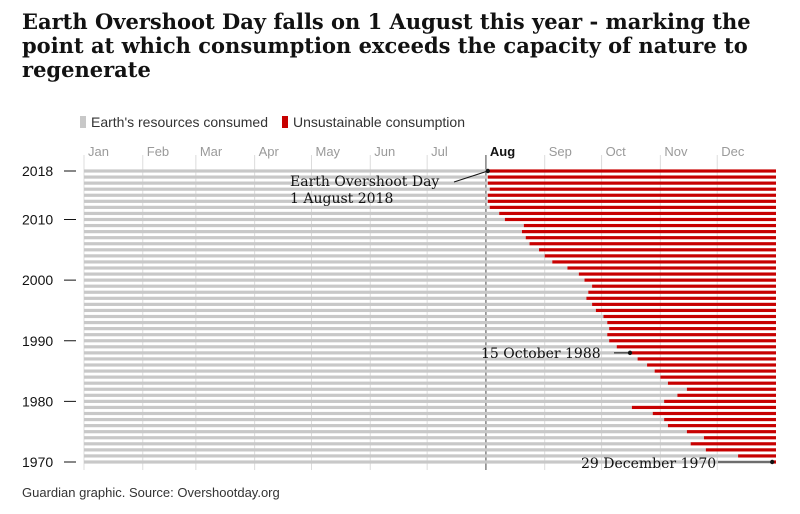 This screenshot has width=800, height=514. I want to click on bar-consumed-2015, so click(287, 189).